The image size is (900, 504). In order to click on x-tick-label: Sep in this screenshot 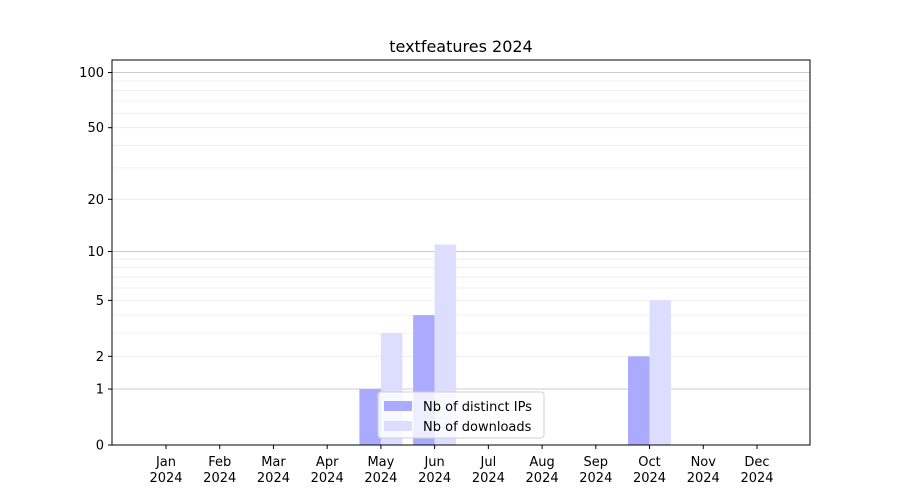, I will do `click(596, 462)`.